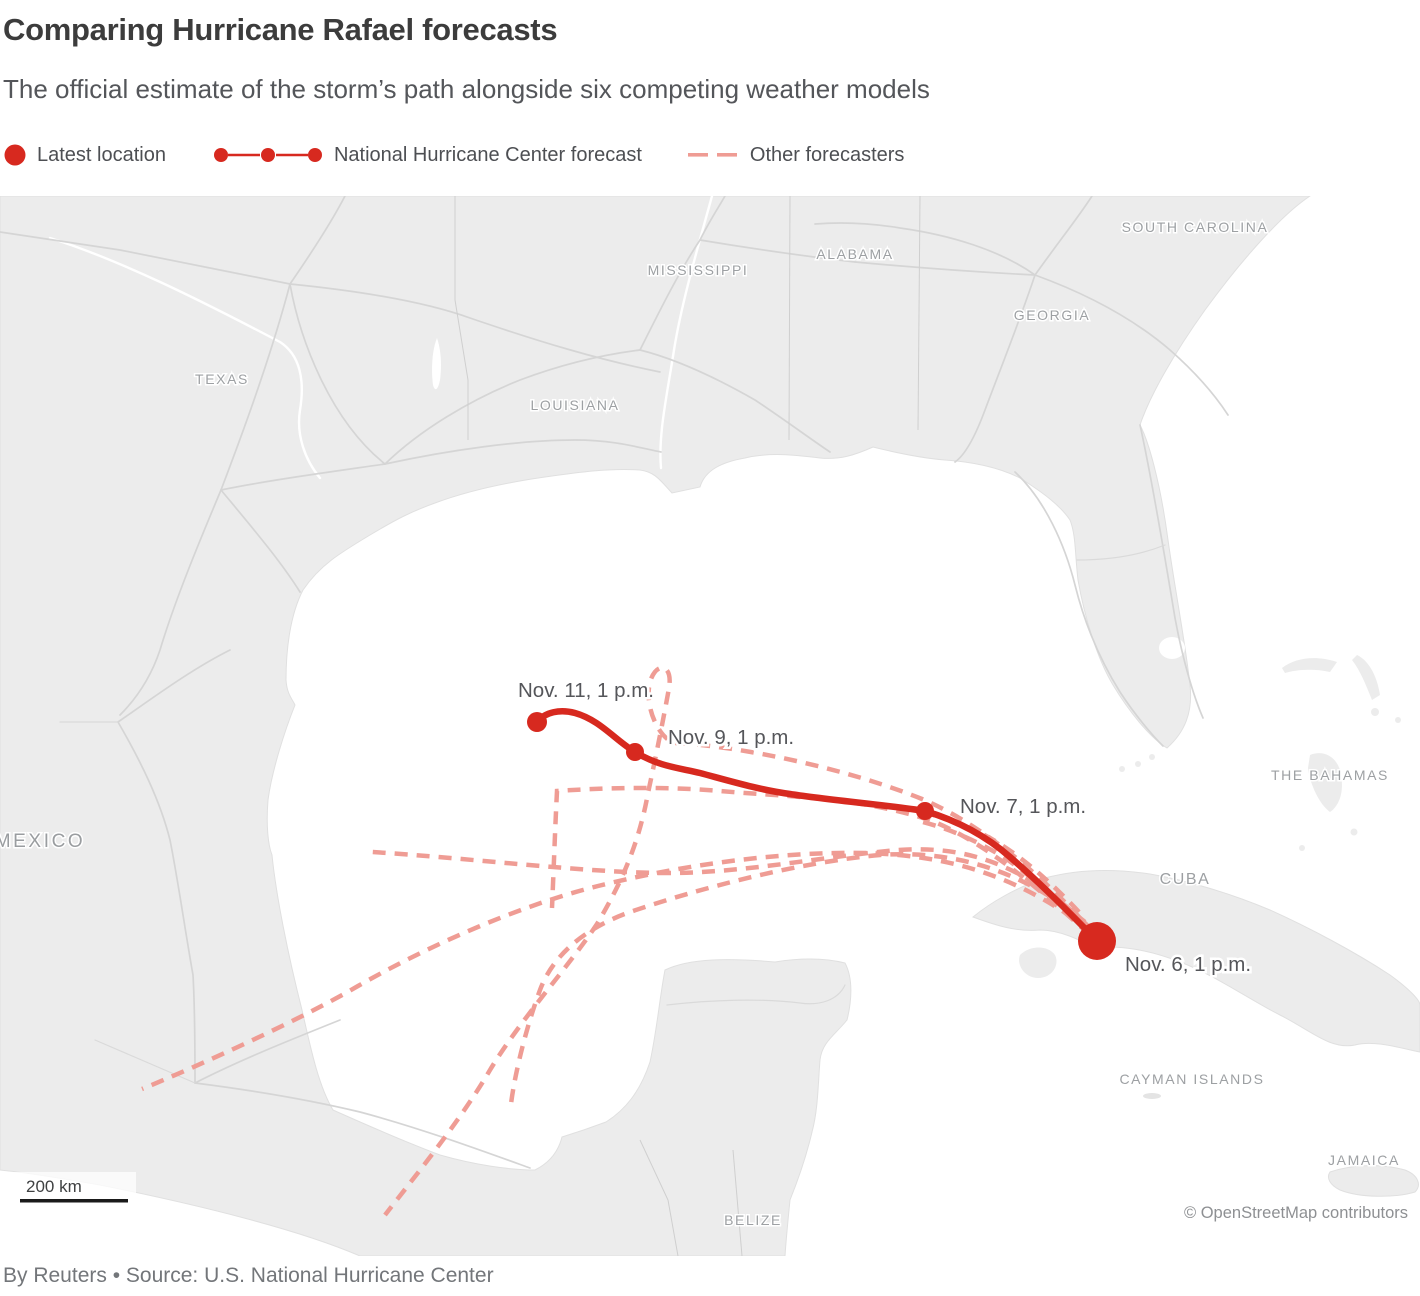  Describe the element at coordinates (436, 364) in the screenshot. I see `lake-toledo-bend` at that location.